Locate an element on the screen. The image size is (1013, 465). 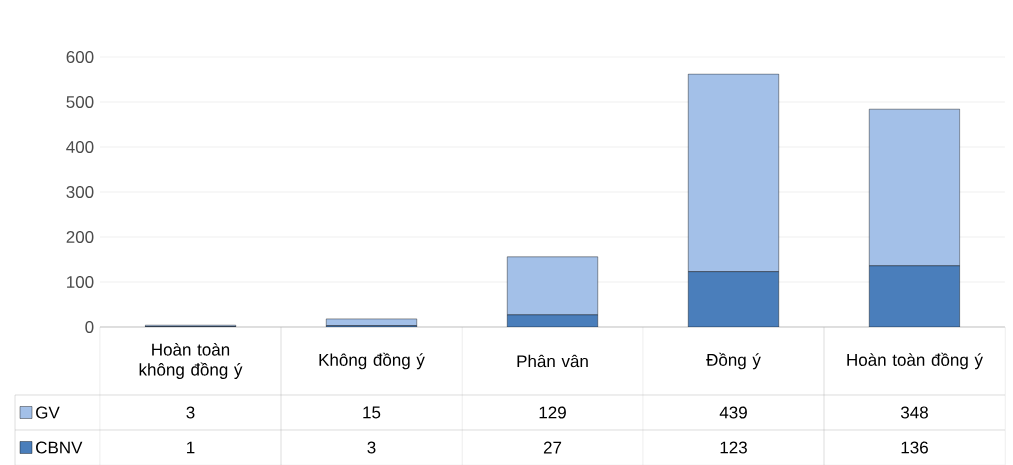
data-label: 129 is located at coordinates (552, 412).